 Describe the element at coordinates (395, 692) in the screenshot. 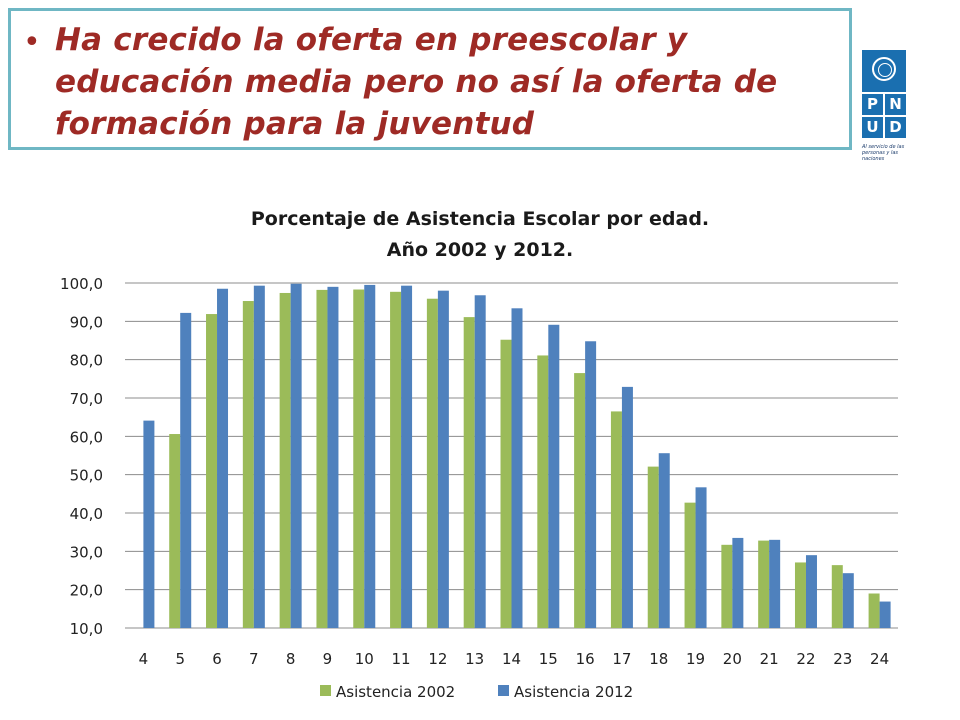

I see `legend-label: Asistencia 2002` at that location.